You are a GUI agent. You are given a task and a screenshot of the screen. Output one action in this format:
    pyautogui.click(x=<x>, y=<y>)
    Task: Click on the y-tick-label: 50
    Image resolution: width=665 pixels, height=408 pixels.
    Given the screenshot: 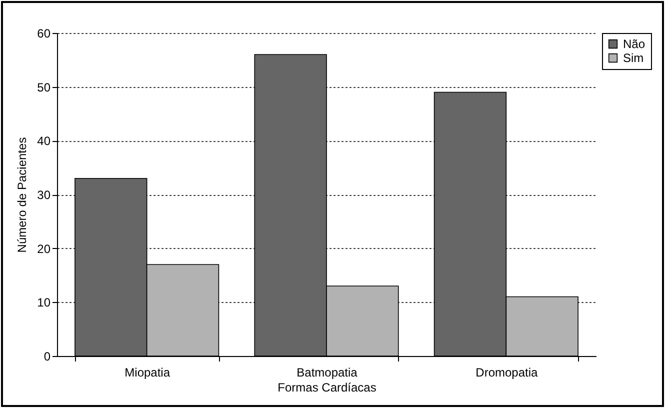 What is the action you would take?
    pyautogui.click(x=44, y=87)
    